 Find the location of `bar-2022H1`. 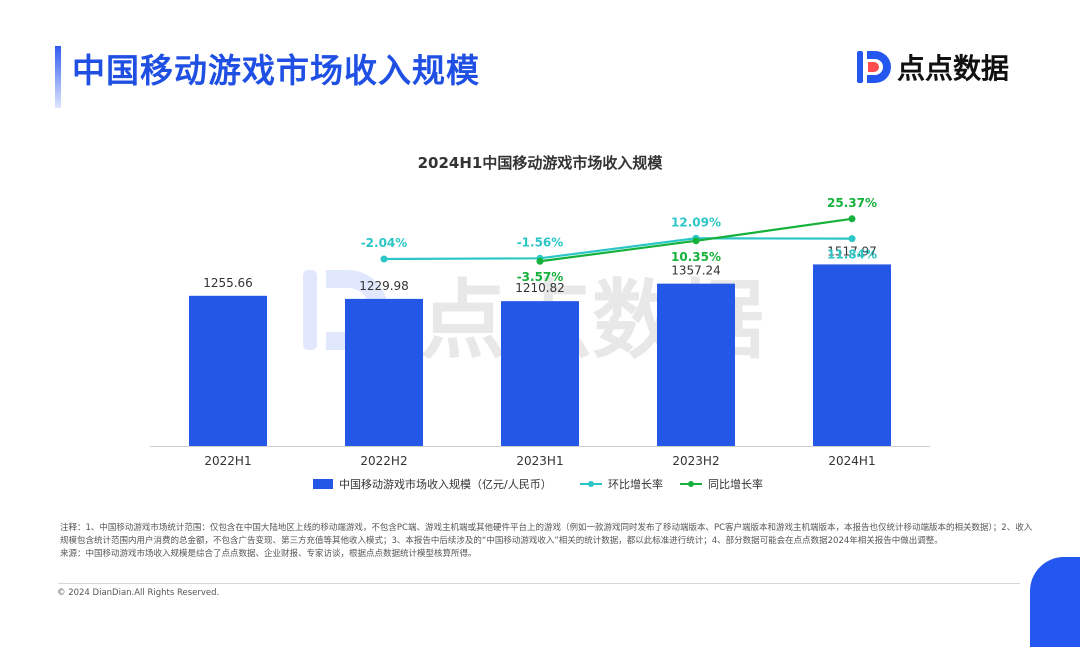

bar-2022H1 is located at coordinates (228, 370).